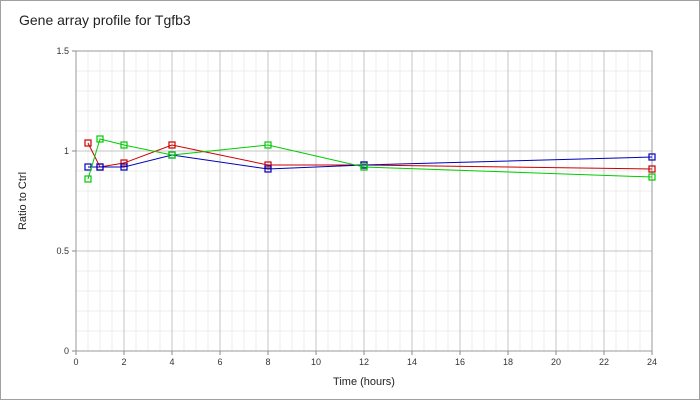 The width and height of the screenshot is (700, 400). What do you see at coordinates (412, 362) in the screenshot?
I see `x-tick-label: 14` at bounding box center [412, 362].